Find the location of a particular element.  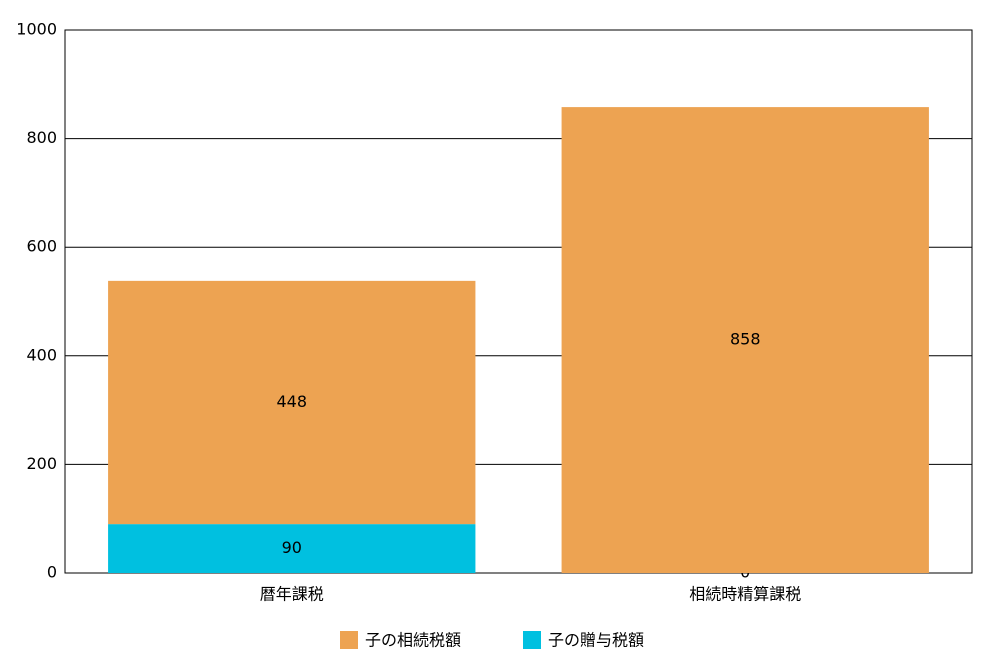

y-tick-label: 800 is located at coordinates (41, 137).